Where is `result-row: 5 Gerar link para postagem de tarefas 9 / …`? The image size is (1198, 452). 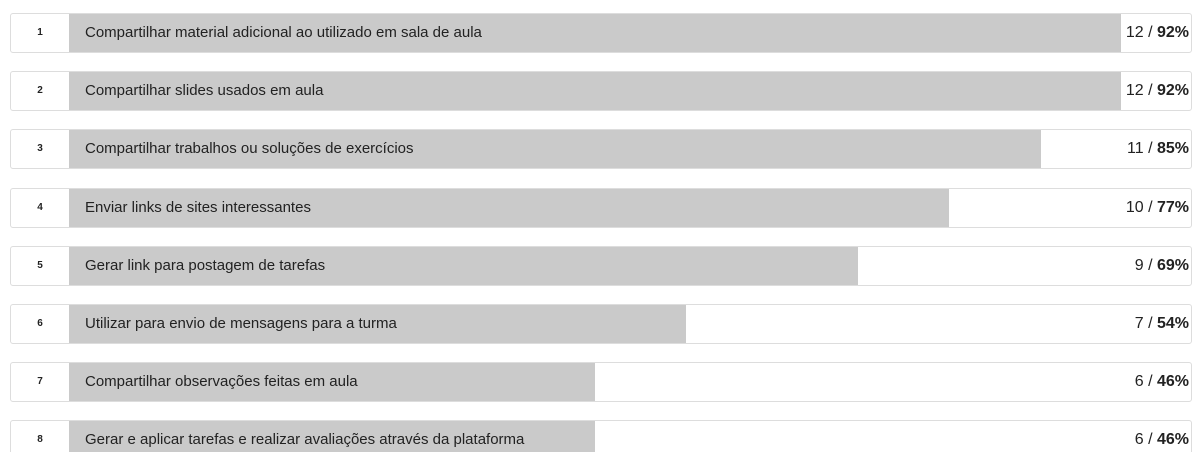
result-row: 5 Gerar link para postagem de tarefas 9 / … is located at coordinates (601, 265).